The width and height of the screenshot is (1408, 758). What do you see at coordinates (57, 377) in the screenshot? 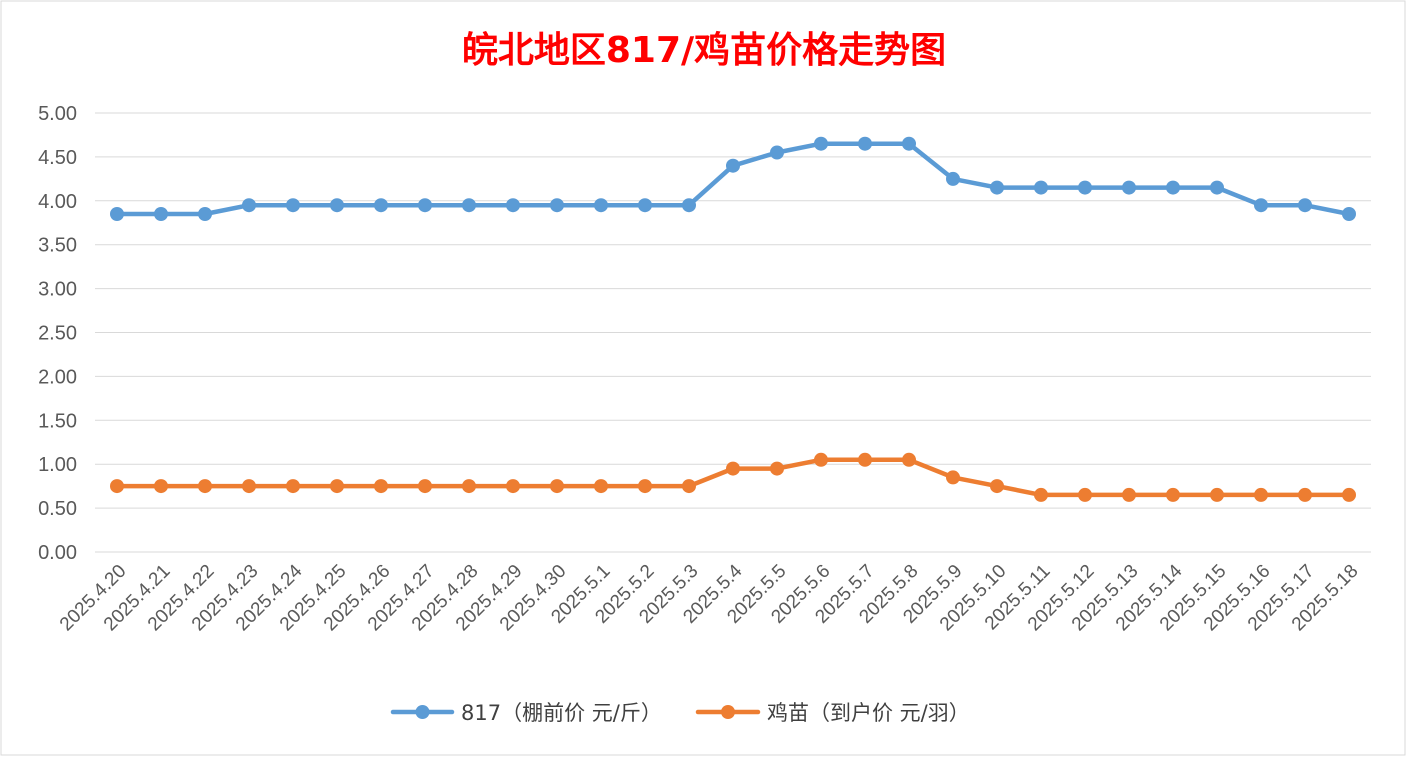
I see `y-tick-label: 2.00` at bounding box center [57, 377].